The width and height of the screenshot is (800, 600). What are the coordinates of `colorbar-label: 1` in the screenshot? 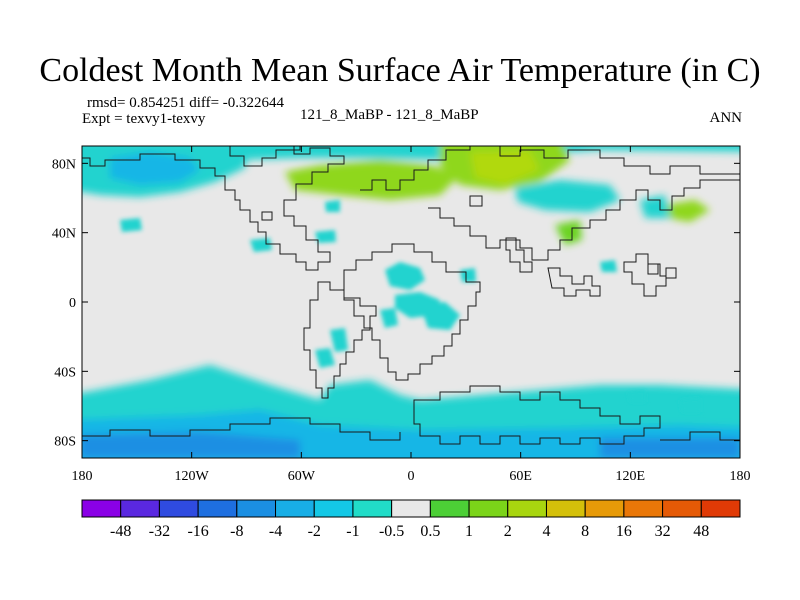 It's located at (469, 531).